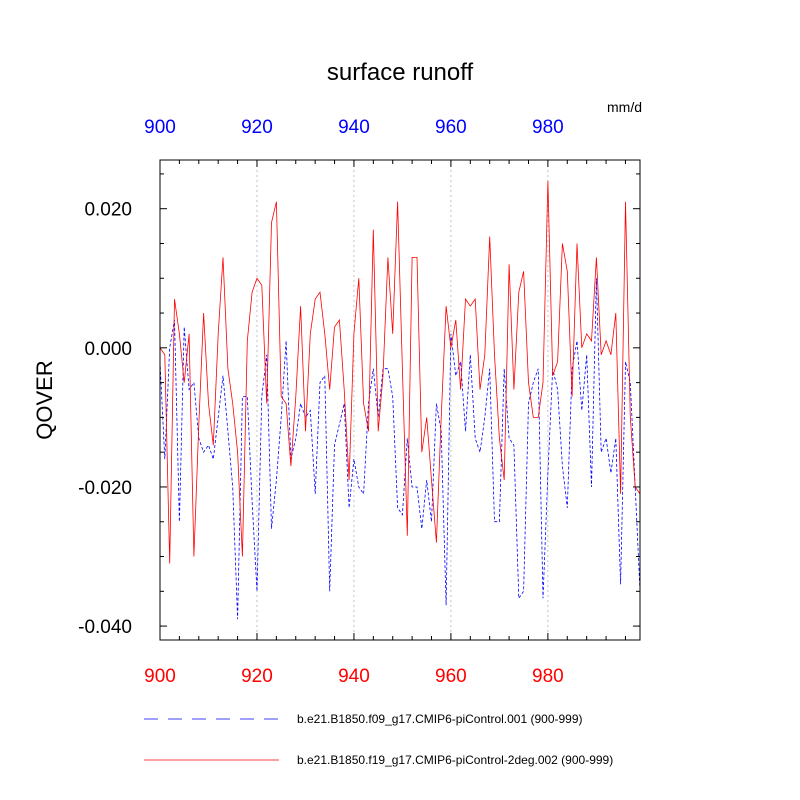  Describe the element at coordinates (451, 676) in the screenshot. I see `x-tick-label-bottom: 960` at that location.